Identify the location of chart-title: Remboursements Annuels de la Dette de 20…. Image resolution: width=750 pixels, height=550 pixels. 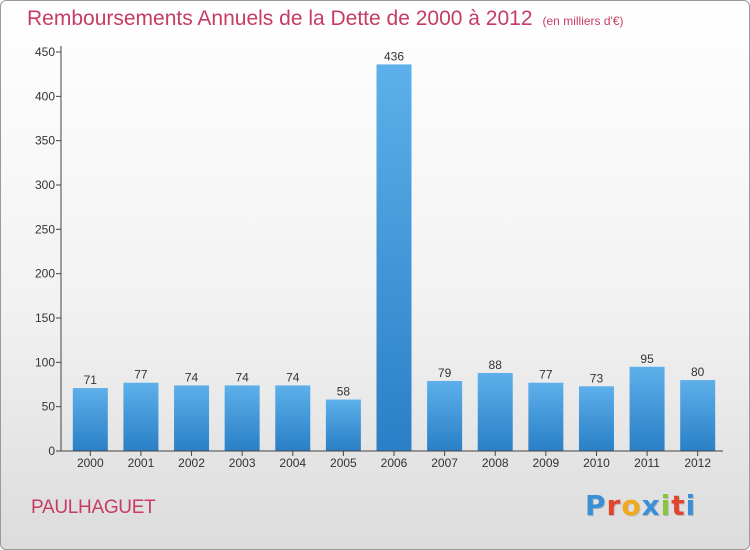
(325, 19).